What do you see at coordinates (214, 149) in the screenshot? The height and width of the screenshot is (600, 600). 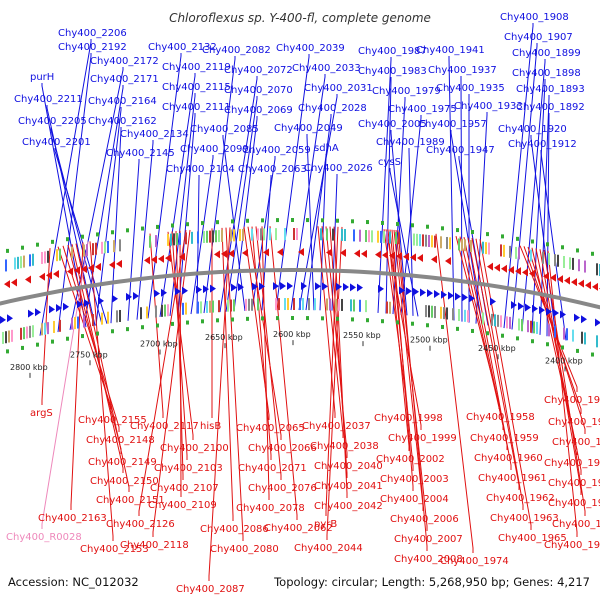 I see `gene-label-forward: Chy400_2099` at bounding box center [214, 149].